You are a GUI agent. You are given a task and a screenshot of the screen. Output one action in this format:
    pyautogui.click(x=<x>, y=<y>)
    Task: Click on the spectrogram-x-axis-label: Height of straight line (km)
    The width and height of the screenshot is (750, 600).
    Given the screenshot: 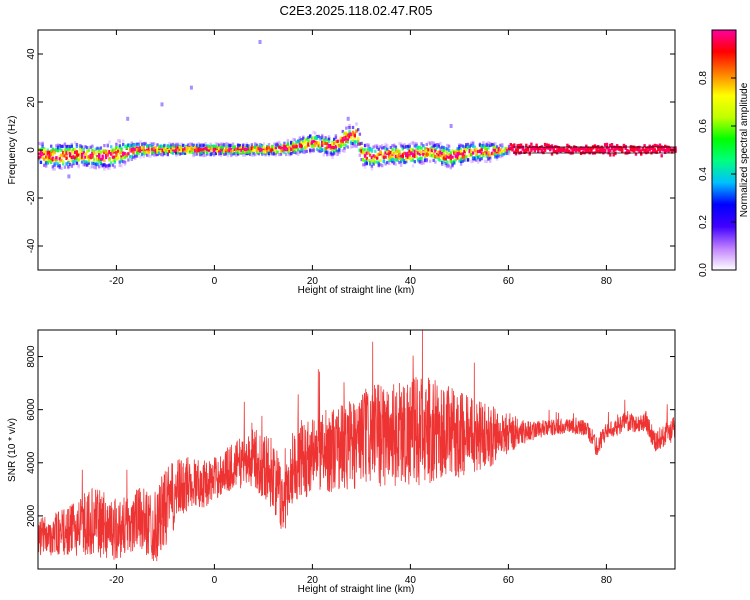 What is the action you would take?
    pyautogui.click(x=356, y=290)
    